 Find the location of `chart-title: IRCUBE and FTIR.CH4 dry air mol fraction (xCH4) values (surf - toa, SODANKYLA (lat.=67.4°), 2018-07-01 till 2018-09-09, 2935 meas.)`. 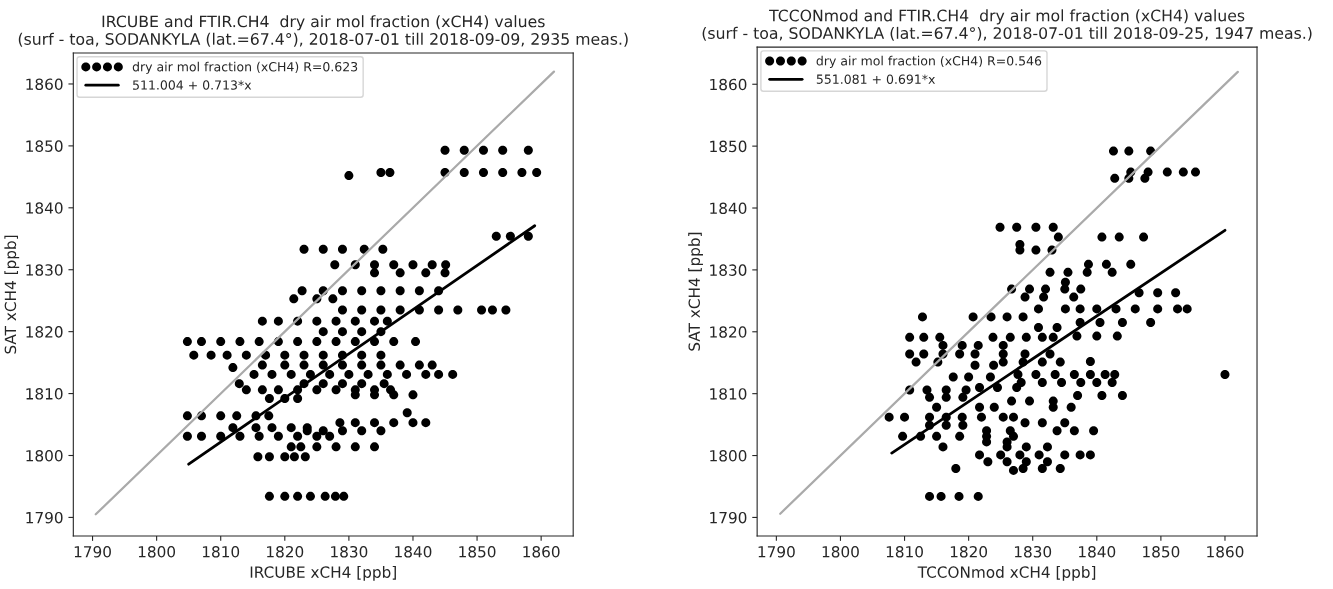

chart-title: IRCUBE and FTIR.CH4 dry air mol fraction (xCH4) values (surf - toa, SODANKYLA (lat.=67.4°), 2018-07-01 till 2018-09-09, 2935 meas.) is located at coordinates (323, 31).